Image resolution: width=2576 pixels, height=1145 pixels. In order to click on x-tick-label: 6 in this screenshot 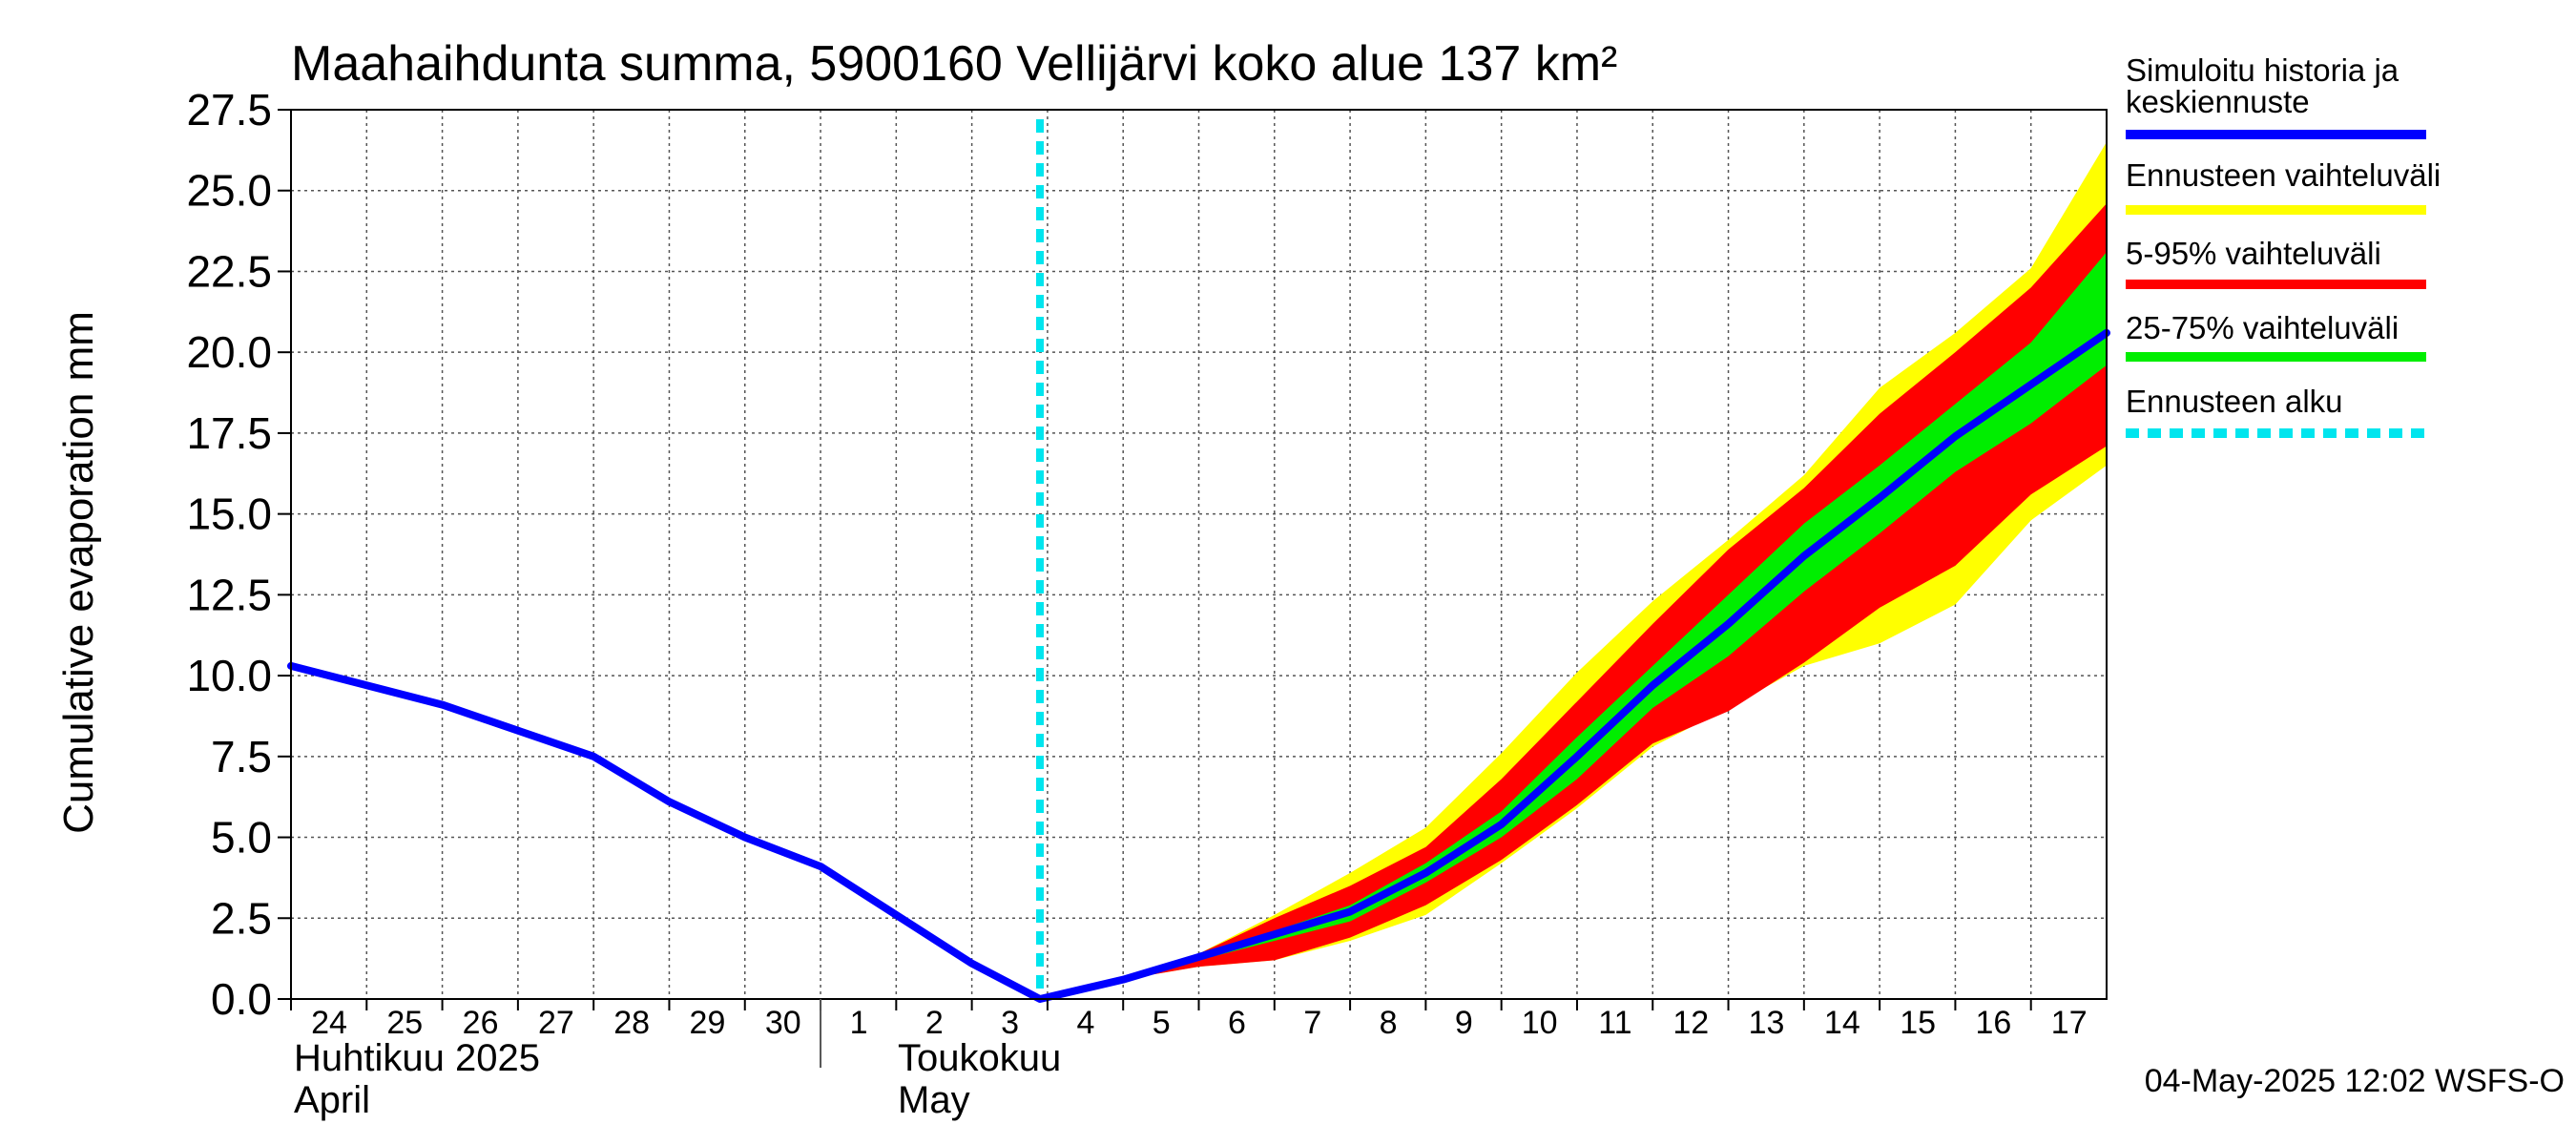, I will do `click(1237, 1023)`.